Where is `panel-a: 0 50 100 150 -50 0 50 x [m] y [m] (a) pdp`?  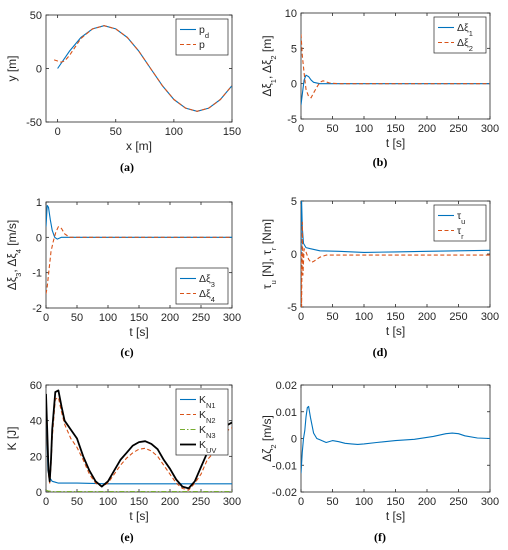
panel-a: 0 50 100 150 -50 0 50 x [m] y [m] (a) pdp is located at coordinates (123, 92).